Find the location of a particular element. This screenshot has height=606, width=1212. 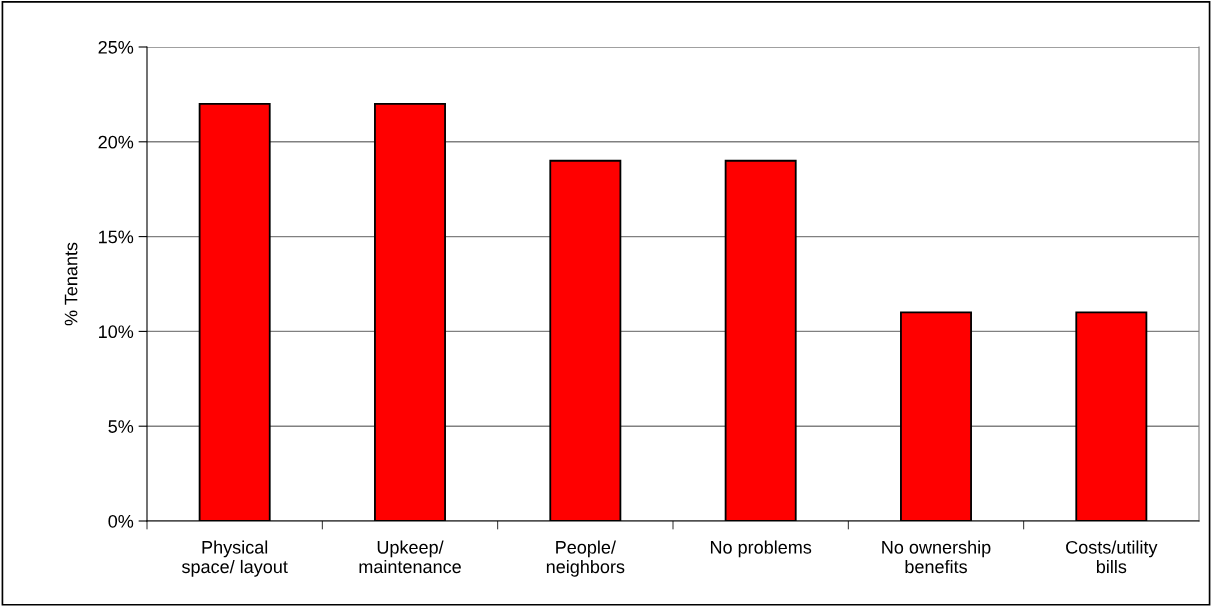

x-tick-label: People/ neighbors is located at coordinates (585, 558).